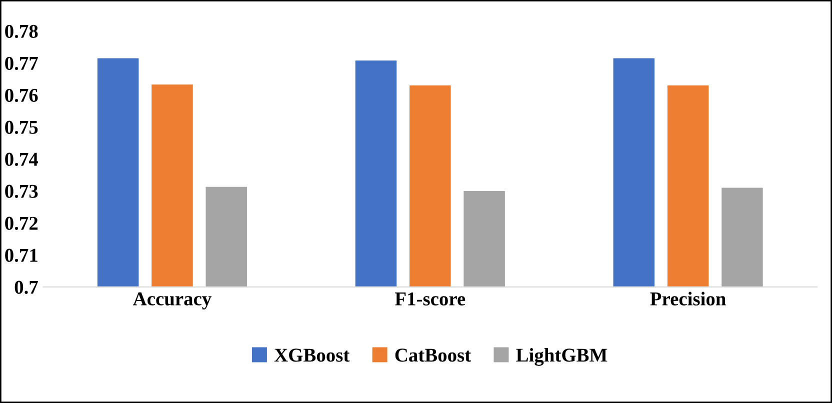 Image resolution: width=832 pixels, height=403 pixels. I want to click on y-tick-label: 0.7, so click(26, 287).